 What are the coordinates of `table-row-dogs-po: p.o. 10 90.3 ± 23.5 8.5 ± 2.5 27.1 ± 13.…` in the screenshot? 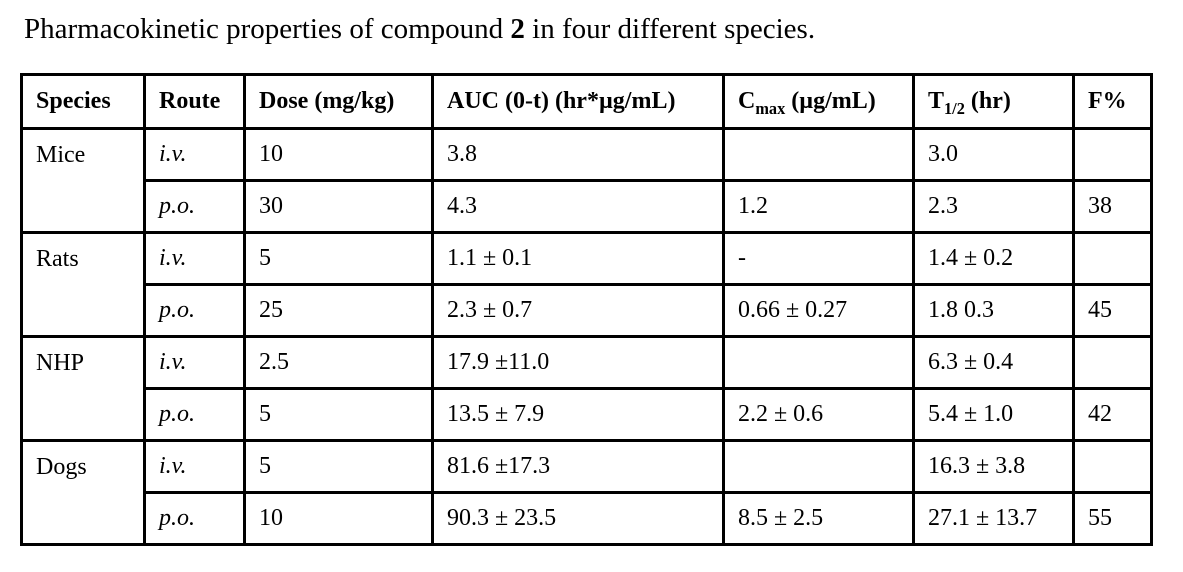 It's located at (587, 518).